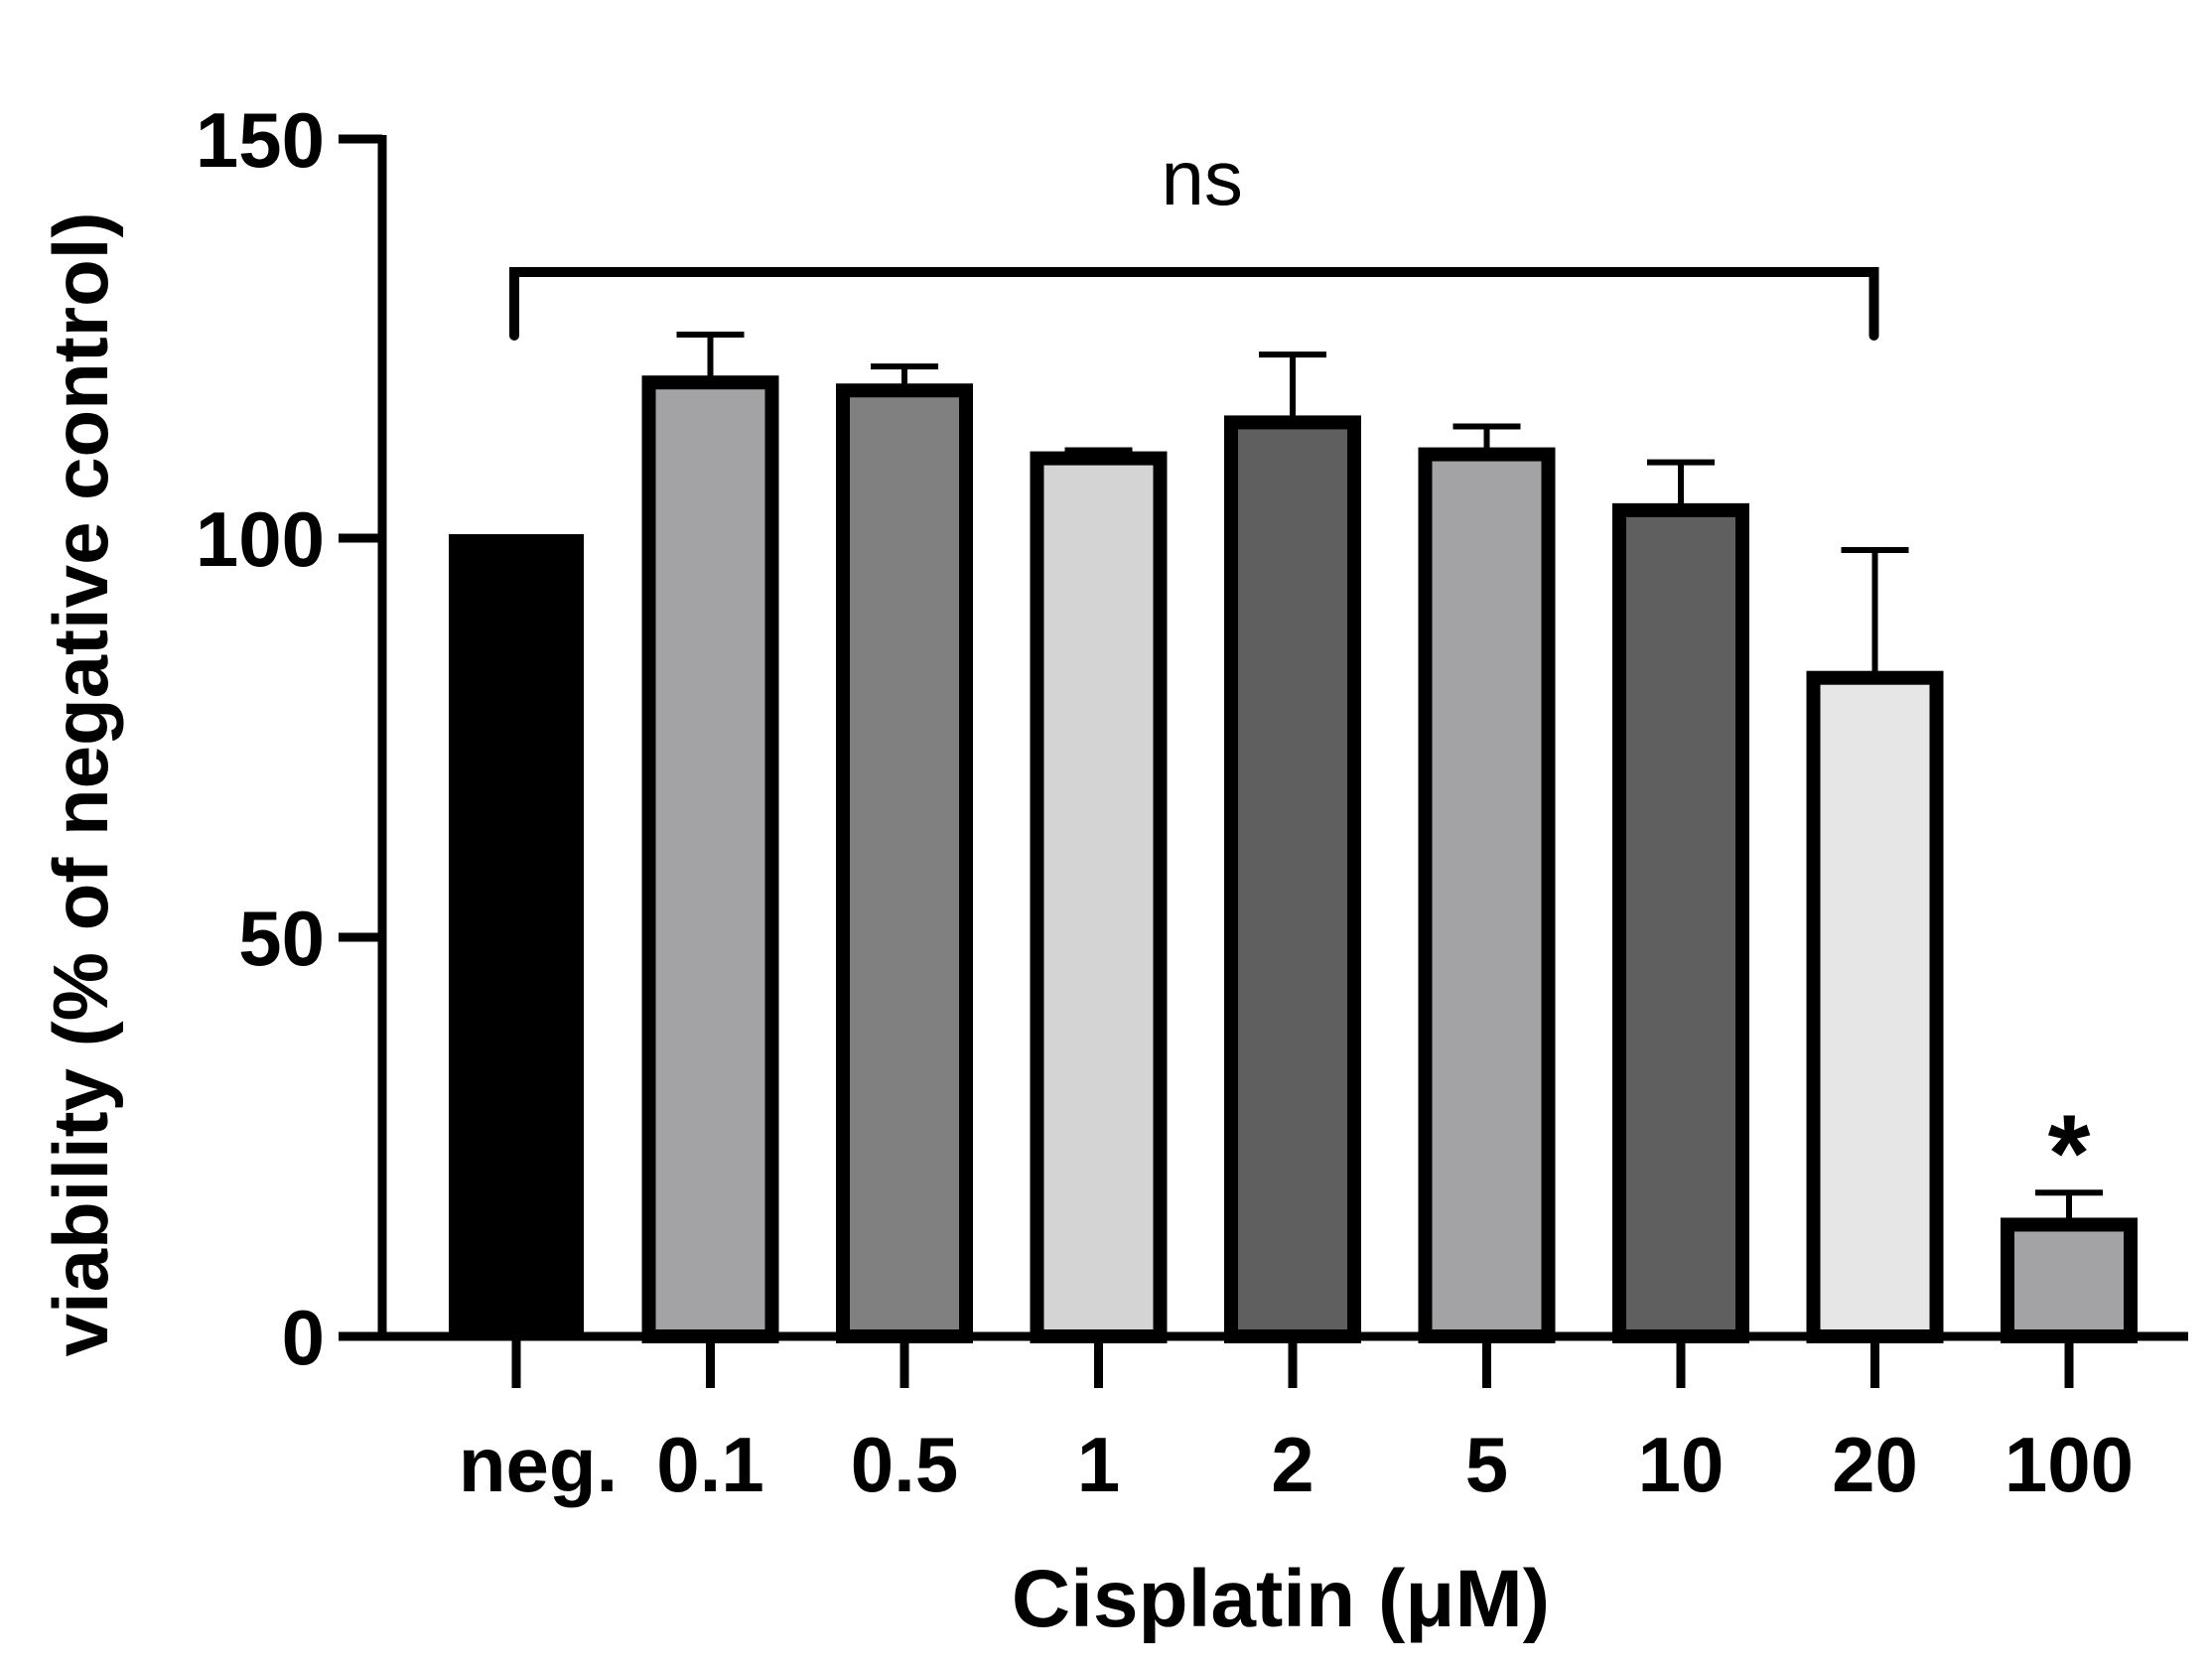 This screenshot has width=2212, height=1670. I want to click on x-tick-label: 0.1, so click(709, 1464).